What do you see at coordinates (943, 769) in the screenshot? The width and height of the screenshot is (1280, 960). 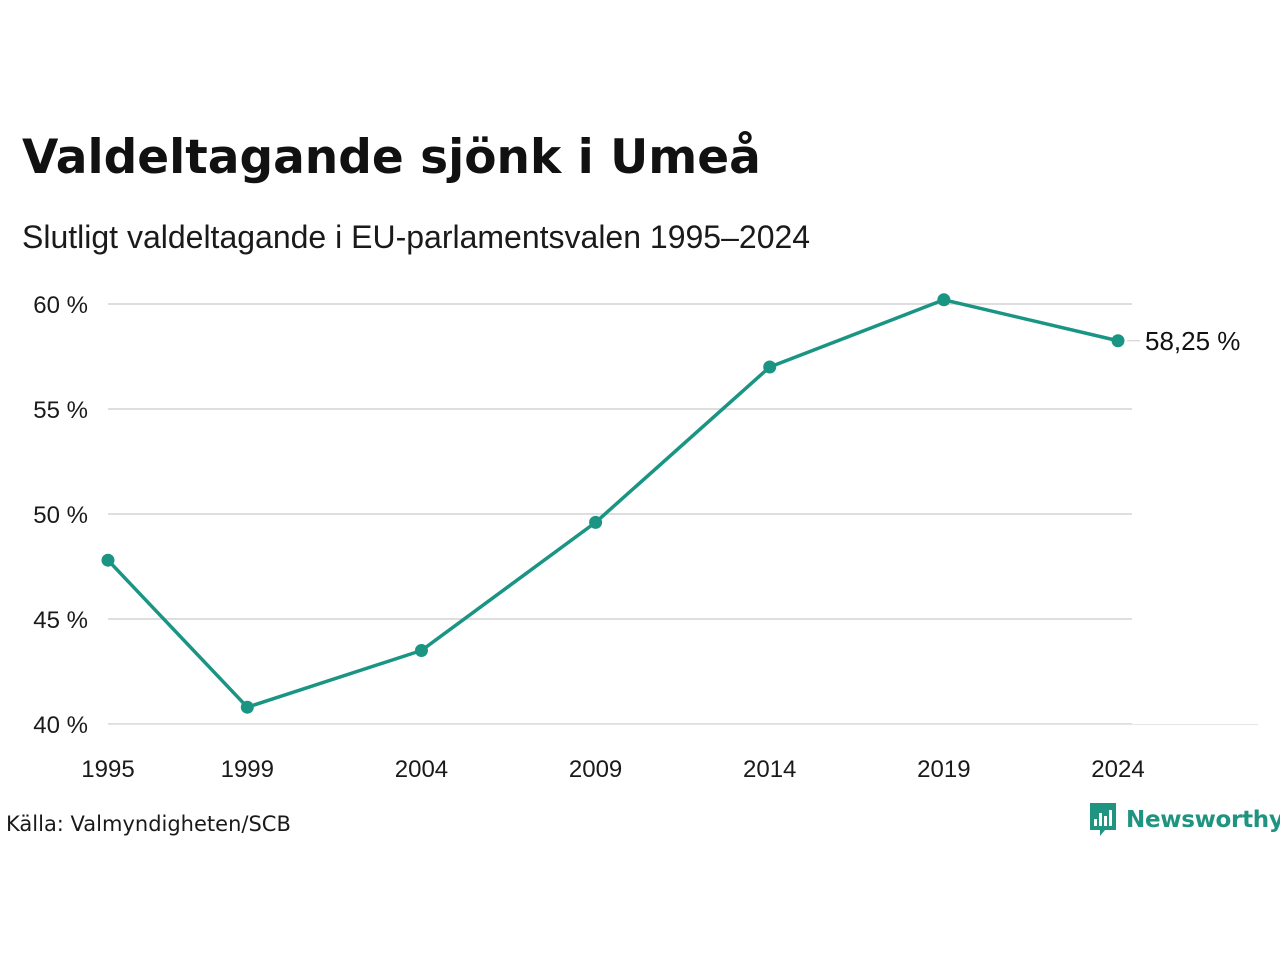 I see `x-tick-label: 2019` at bounding box center [943, 769].